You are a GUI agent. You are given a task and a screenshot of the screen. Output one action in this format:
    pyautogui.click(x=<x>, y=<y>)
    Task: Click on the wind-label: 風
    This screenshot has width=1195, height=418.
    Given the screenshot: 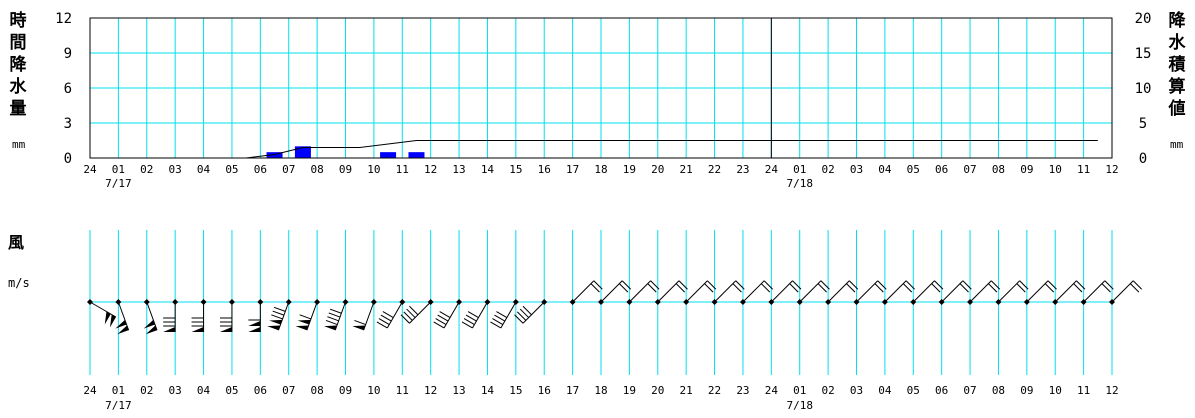 What is the action you would take?
    pyautogui.click(x=15, y=242)
    